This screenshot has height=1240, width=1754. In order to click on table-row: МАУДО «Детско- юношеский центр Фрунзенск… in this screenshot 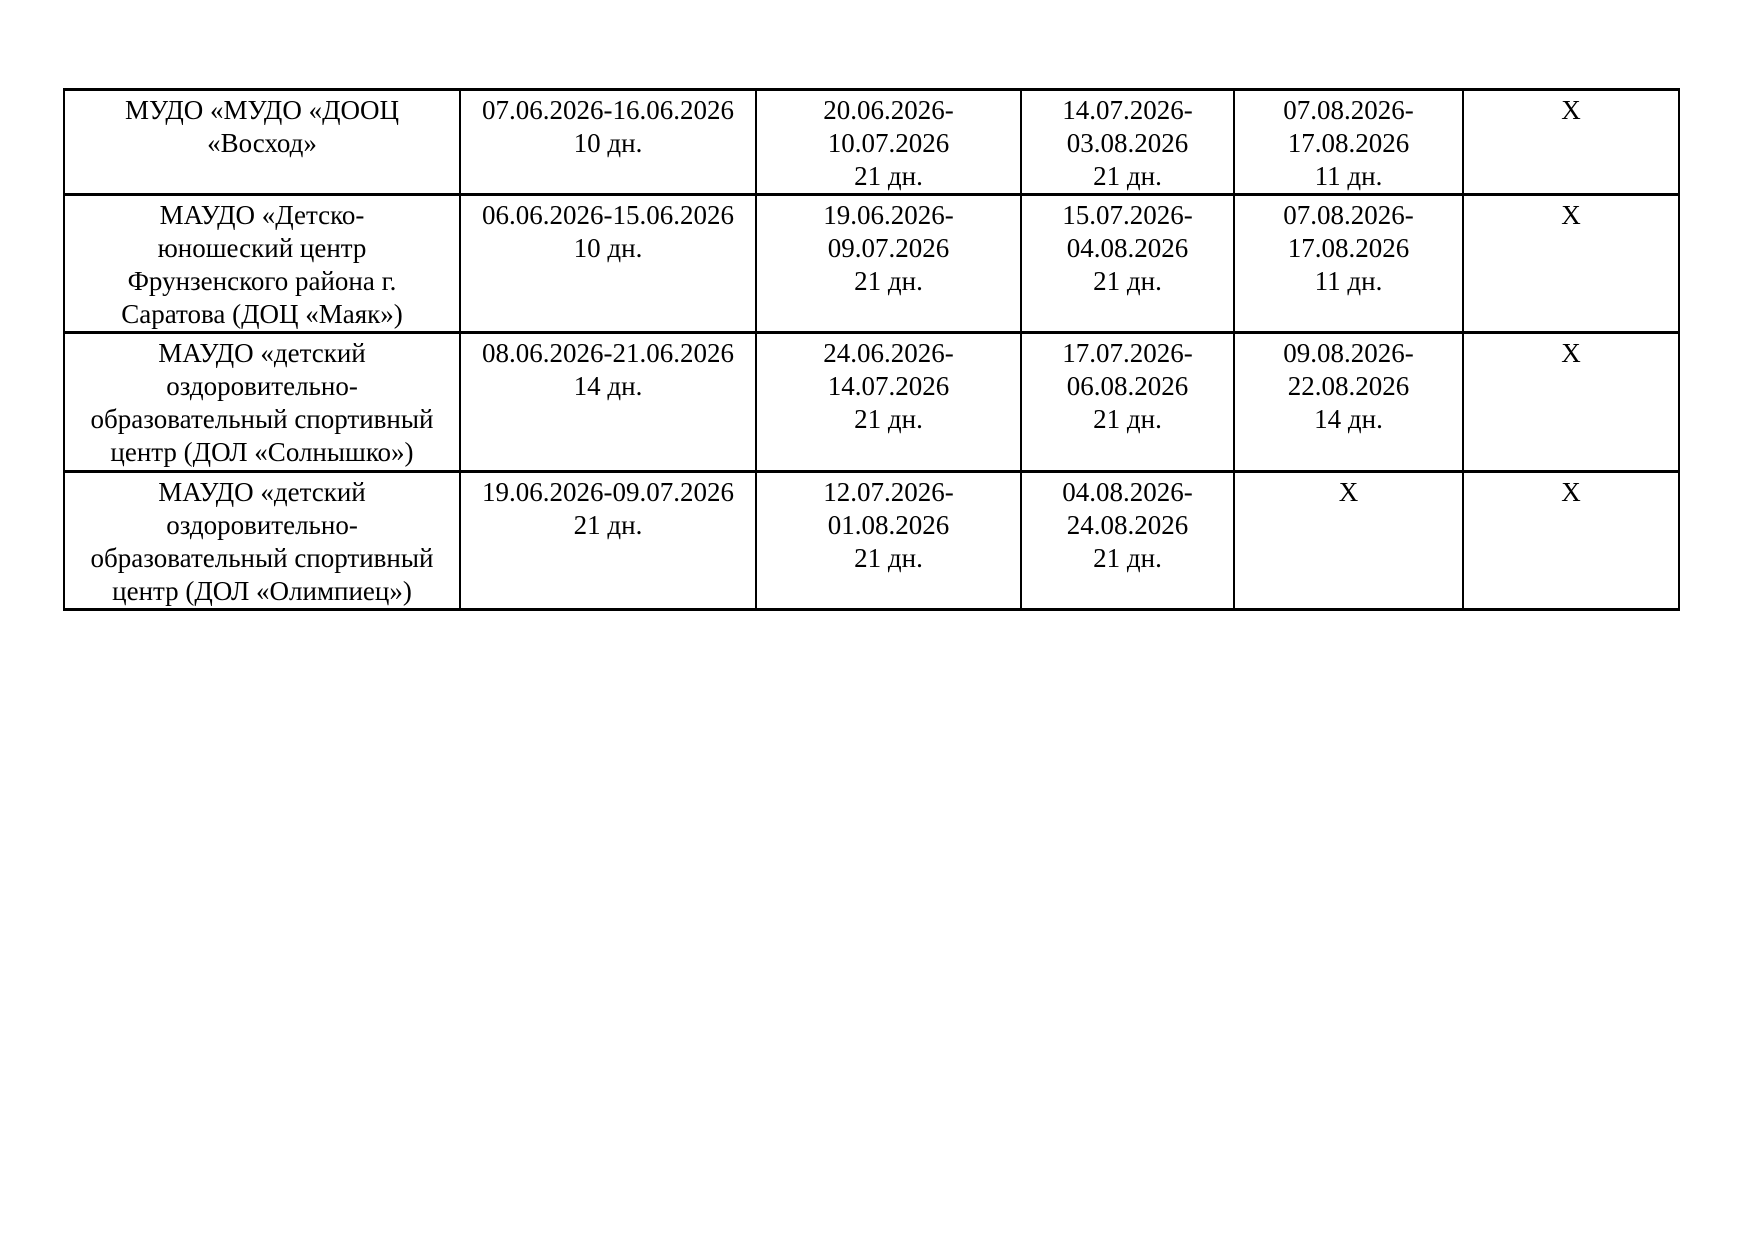, I will do `click(871, 263)`.